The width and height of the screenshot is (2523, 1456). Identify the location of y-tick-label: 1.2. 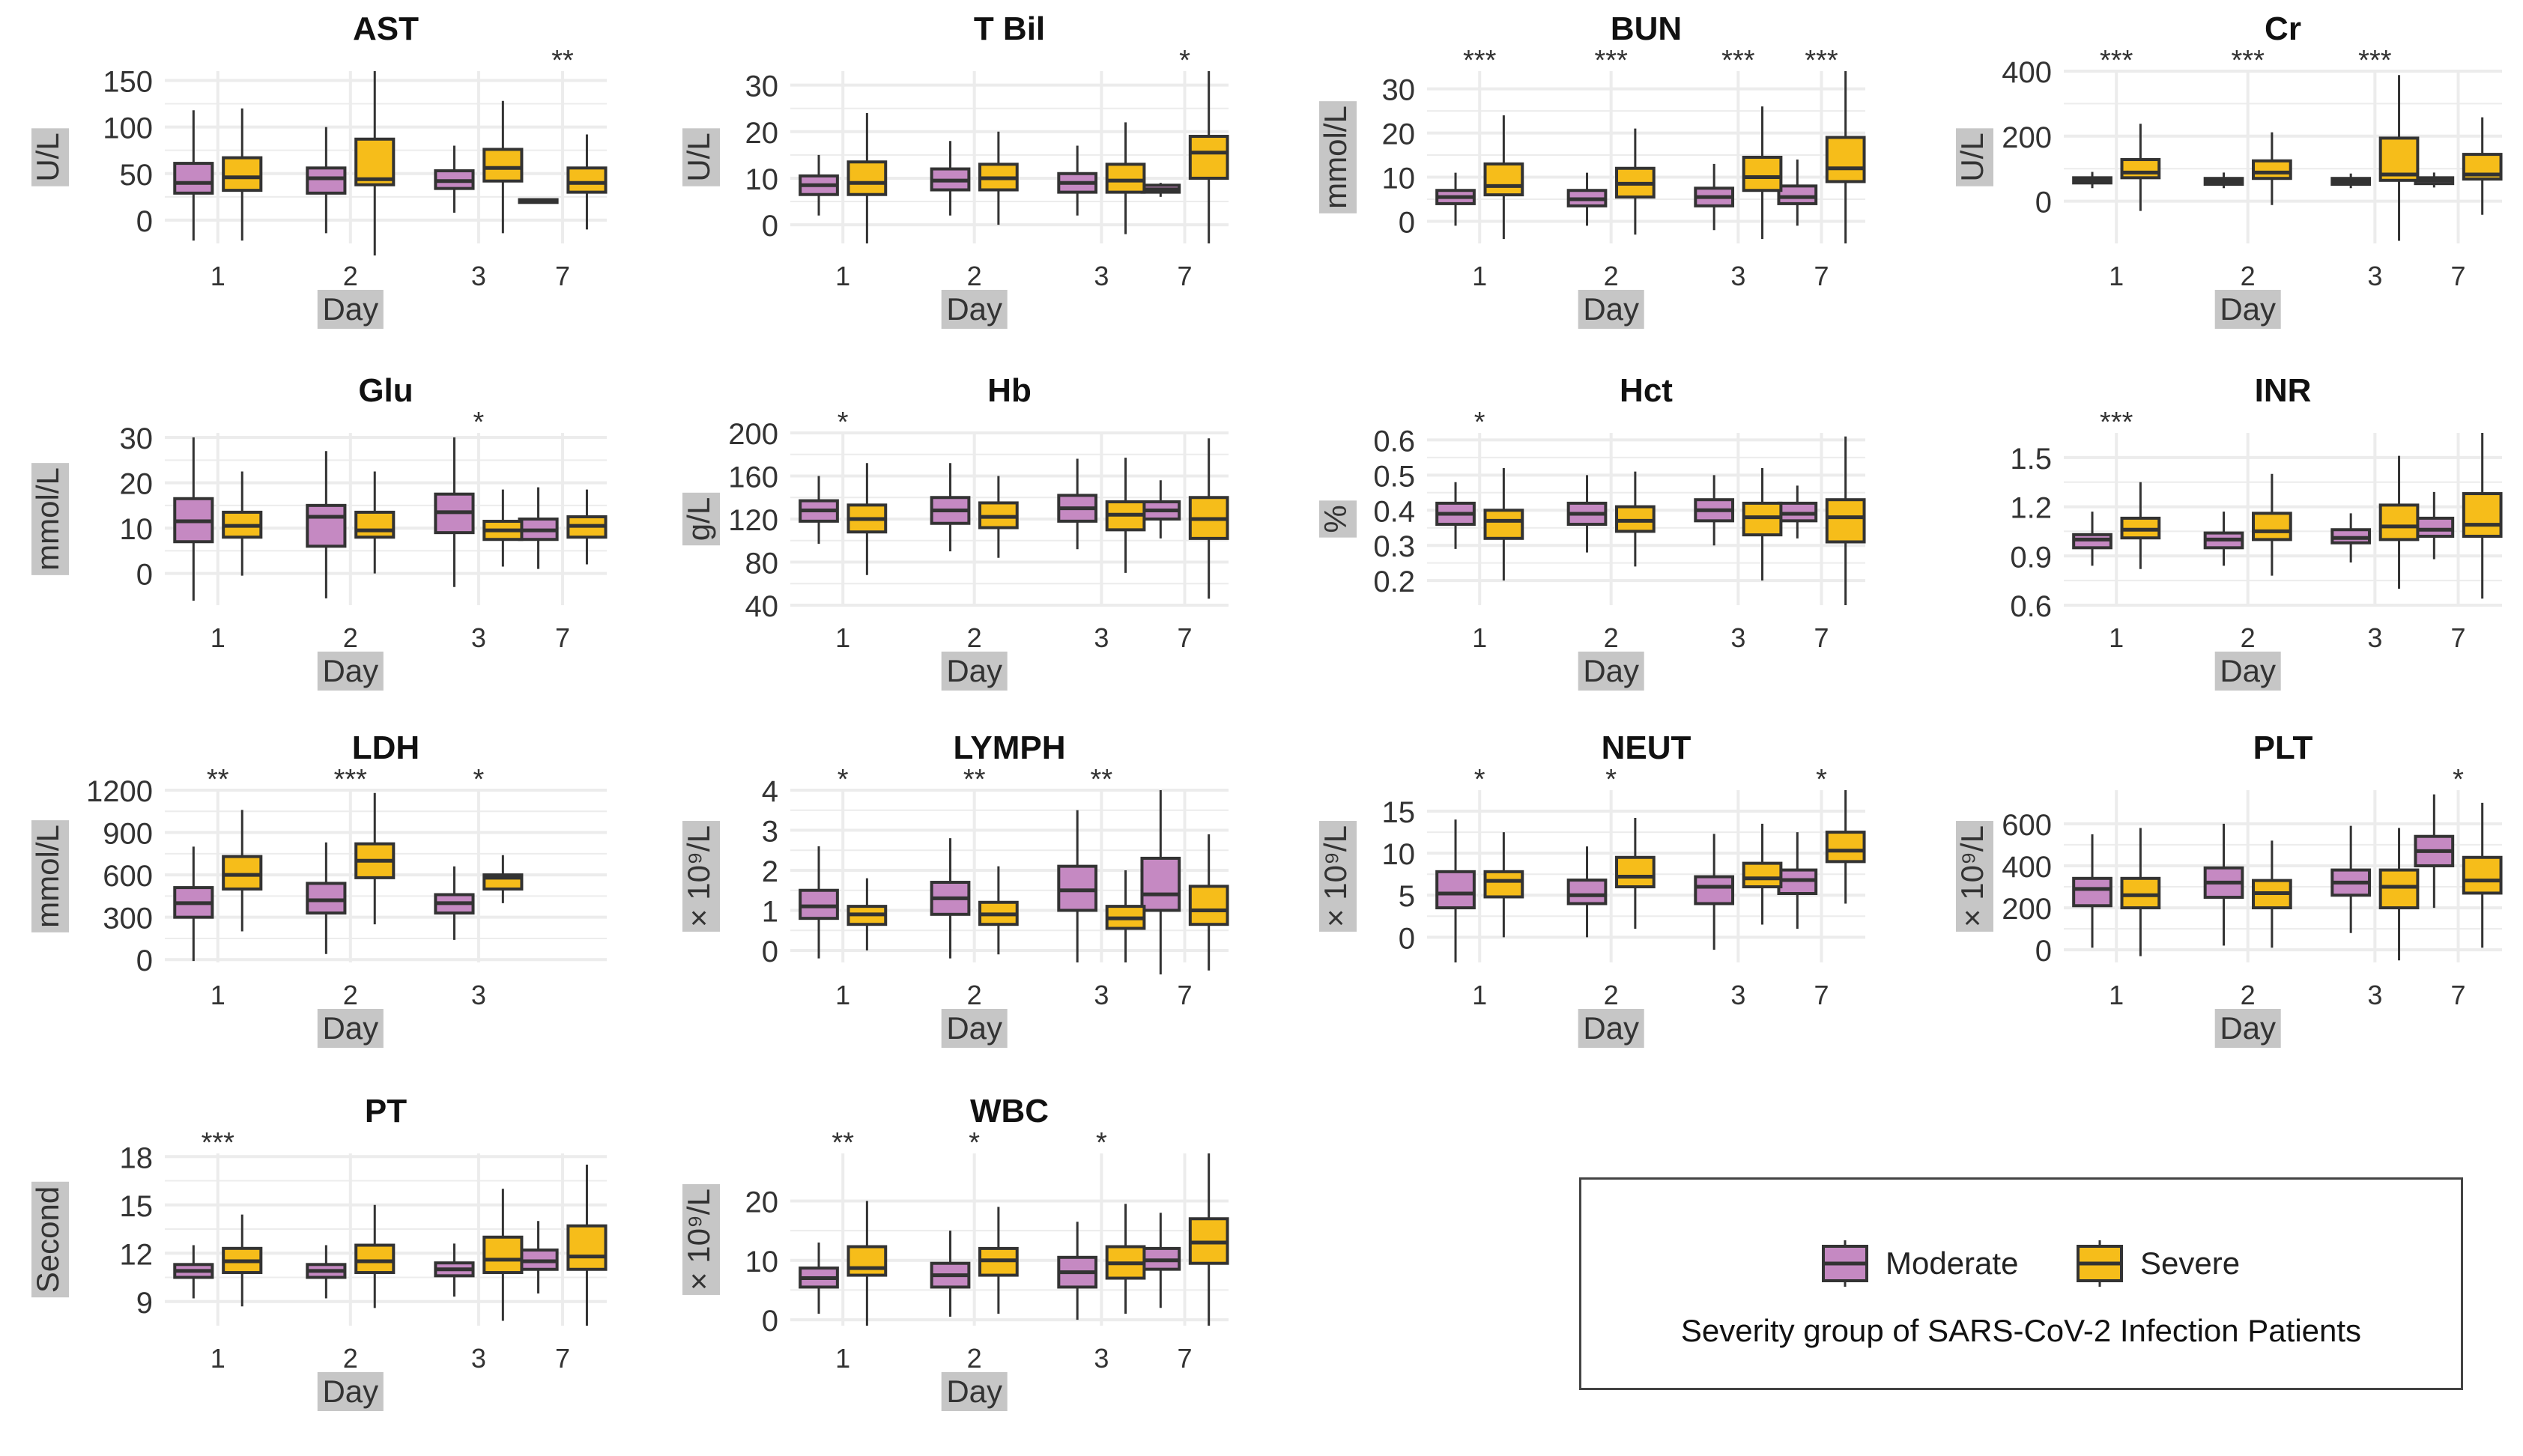
(2031, 508).